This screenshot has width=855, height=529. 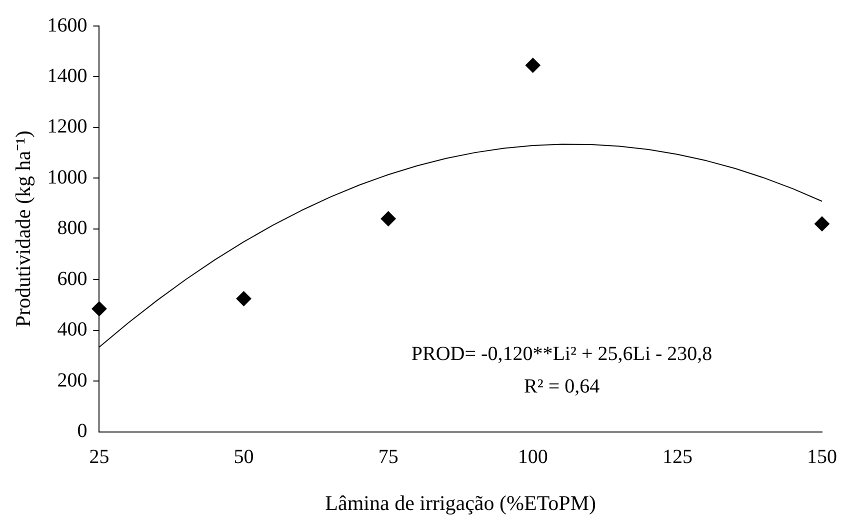 What do you see at coordinates (460, 502) in the screenshot?
I see `x-axis-title: Lâmina de irrigação (%EToPM)` at bounding box center [460, 502].